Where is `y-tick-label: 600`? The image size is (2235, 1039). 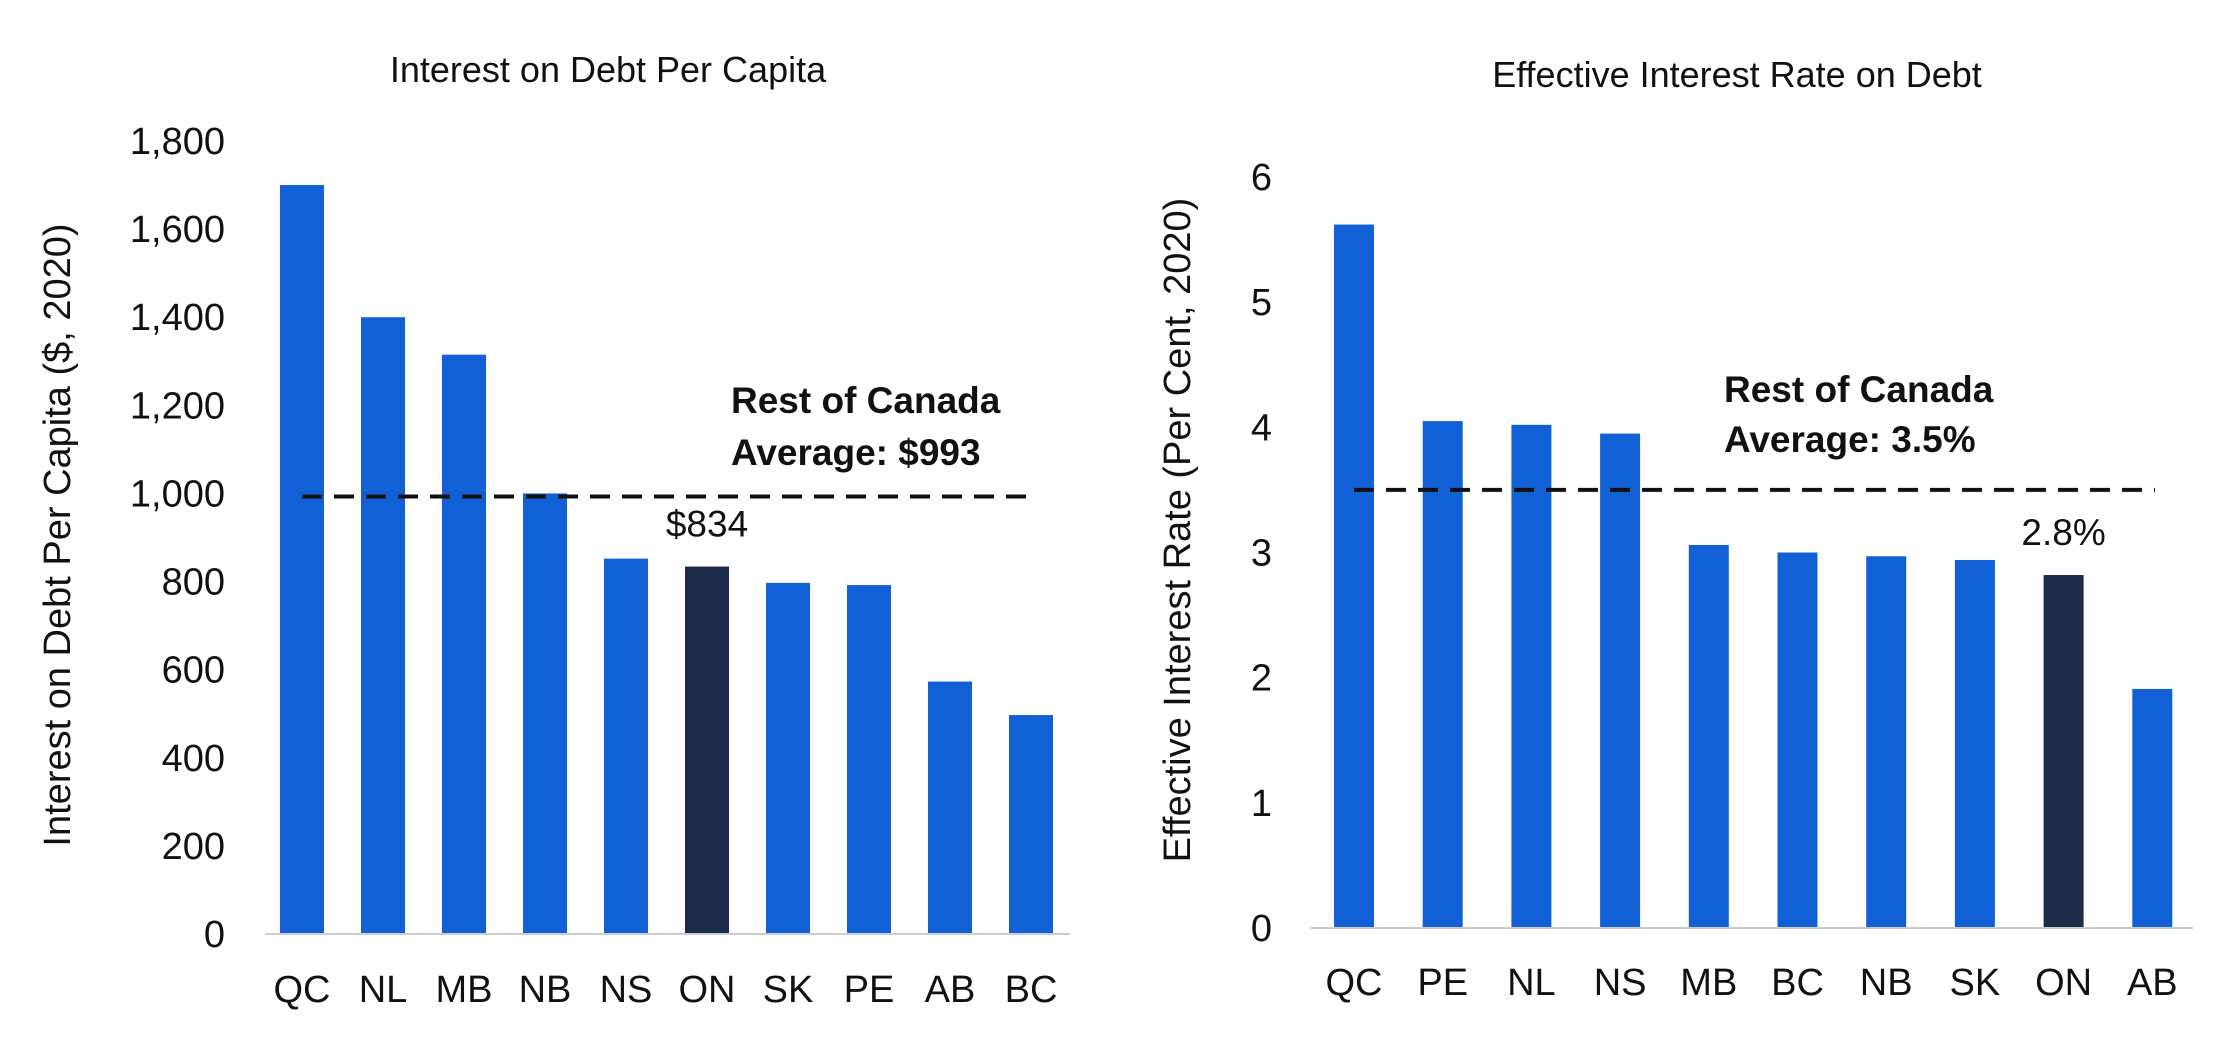
y-tick-label: 600 is located at coordinates (193, 671).